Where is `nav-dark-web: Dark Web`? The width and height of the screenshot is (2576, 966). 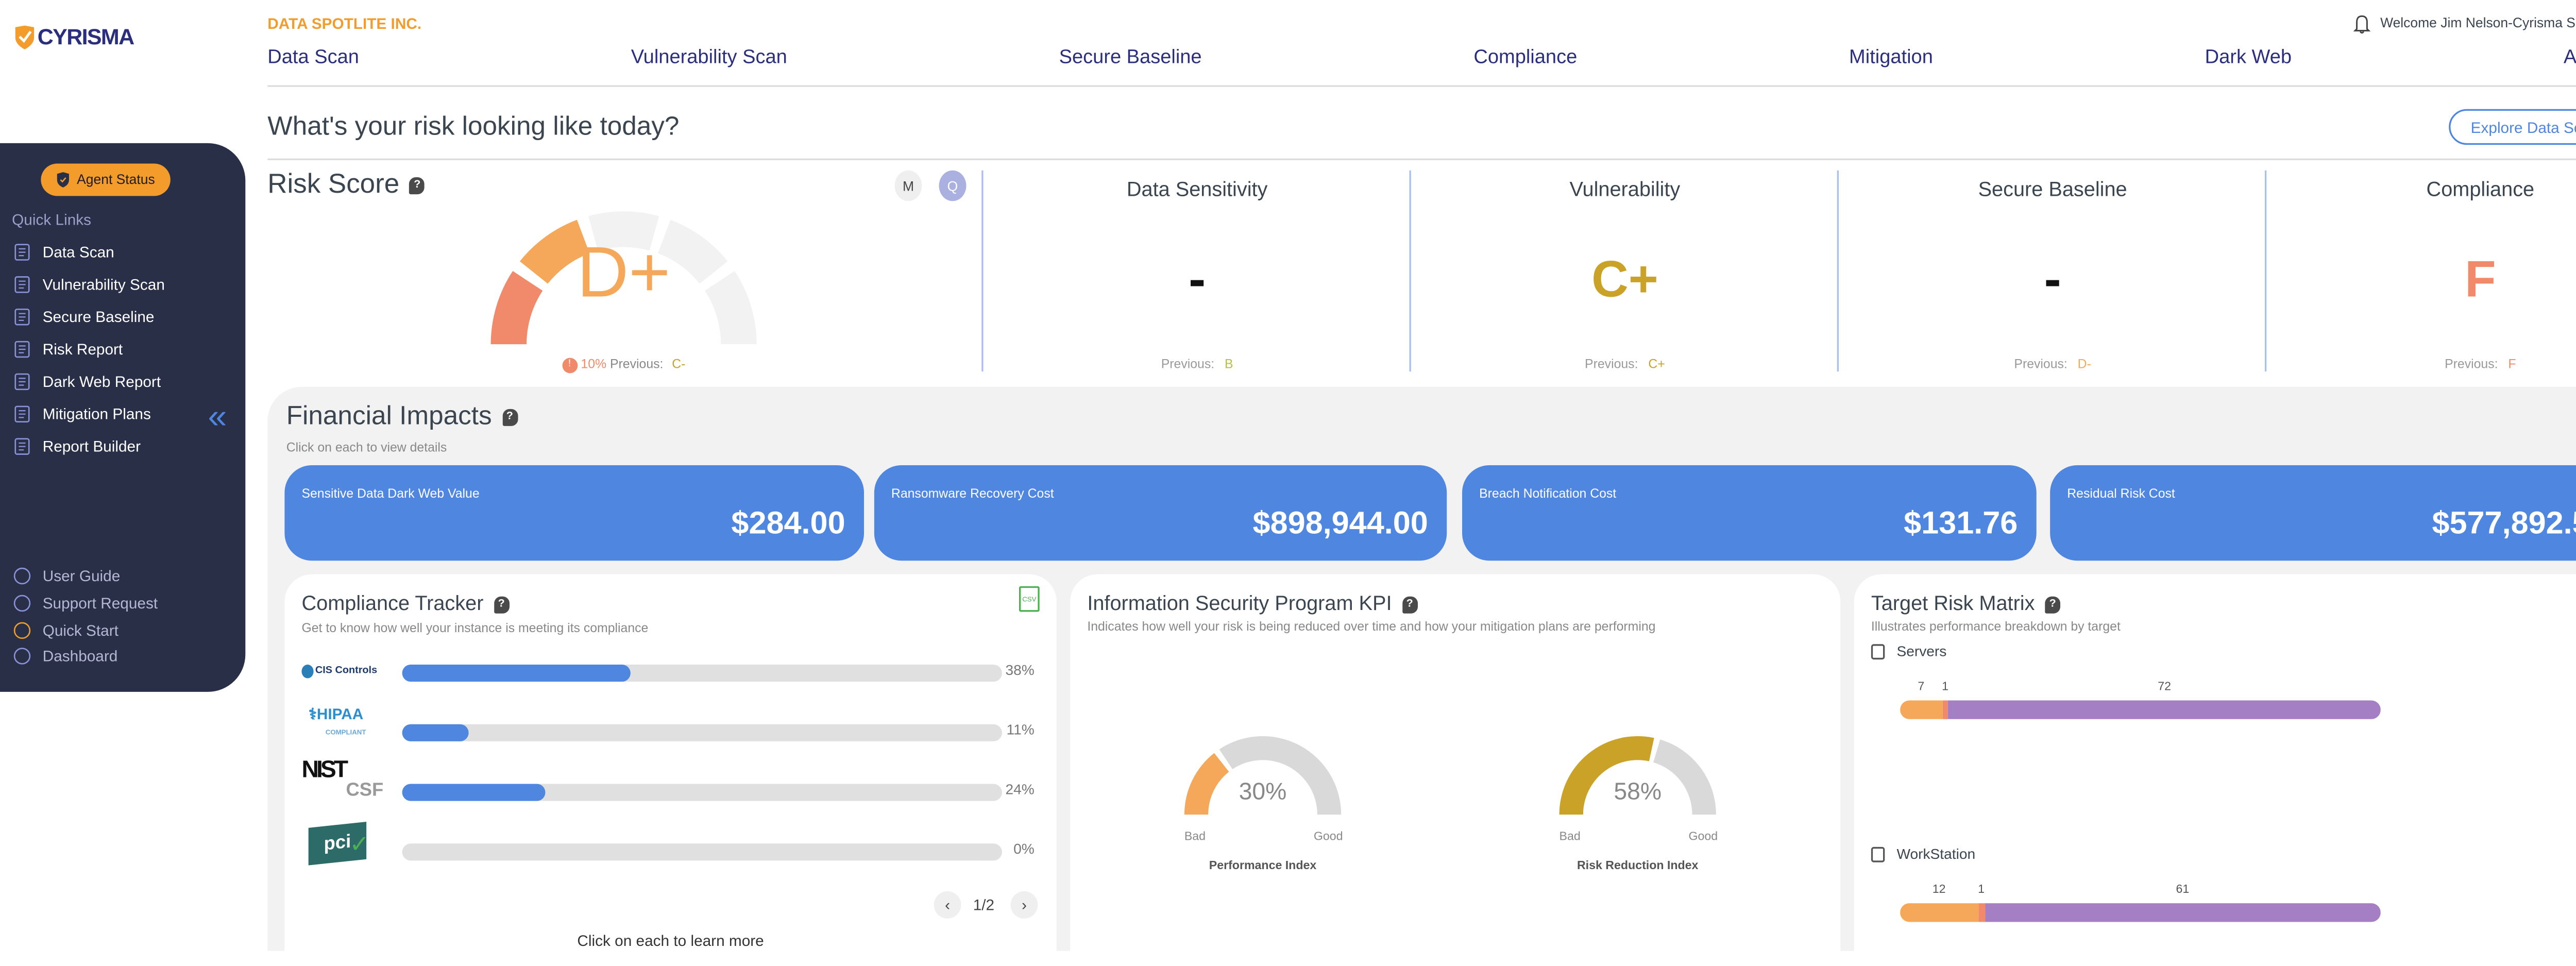 nav-dark-web: Dark Web is located at coordinates (2248, 58).